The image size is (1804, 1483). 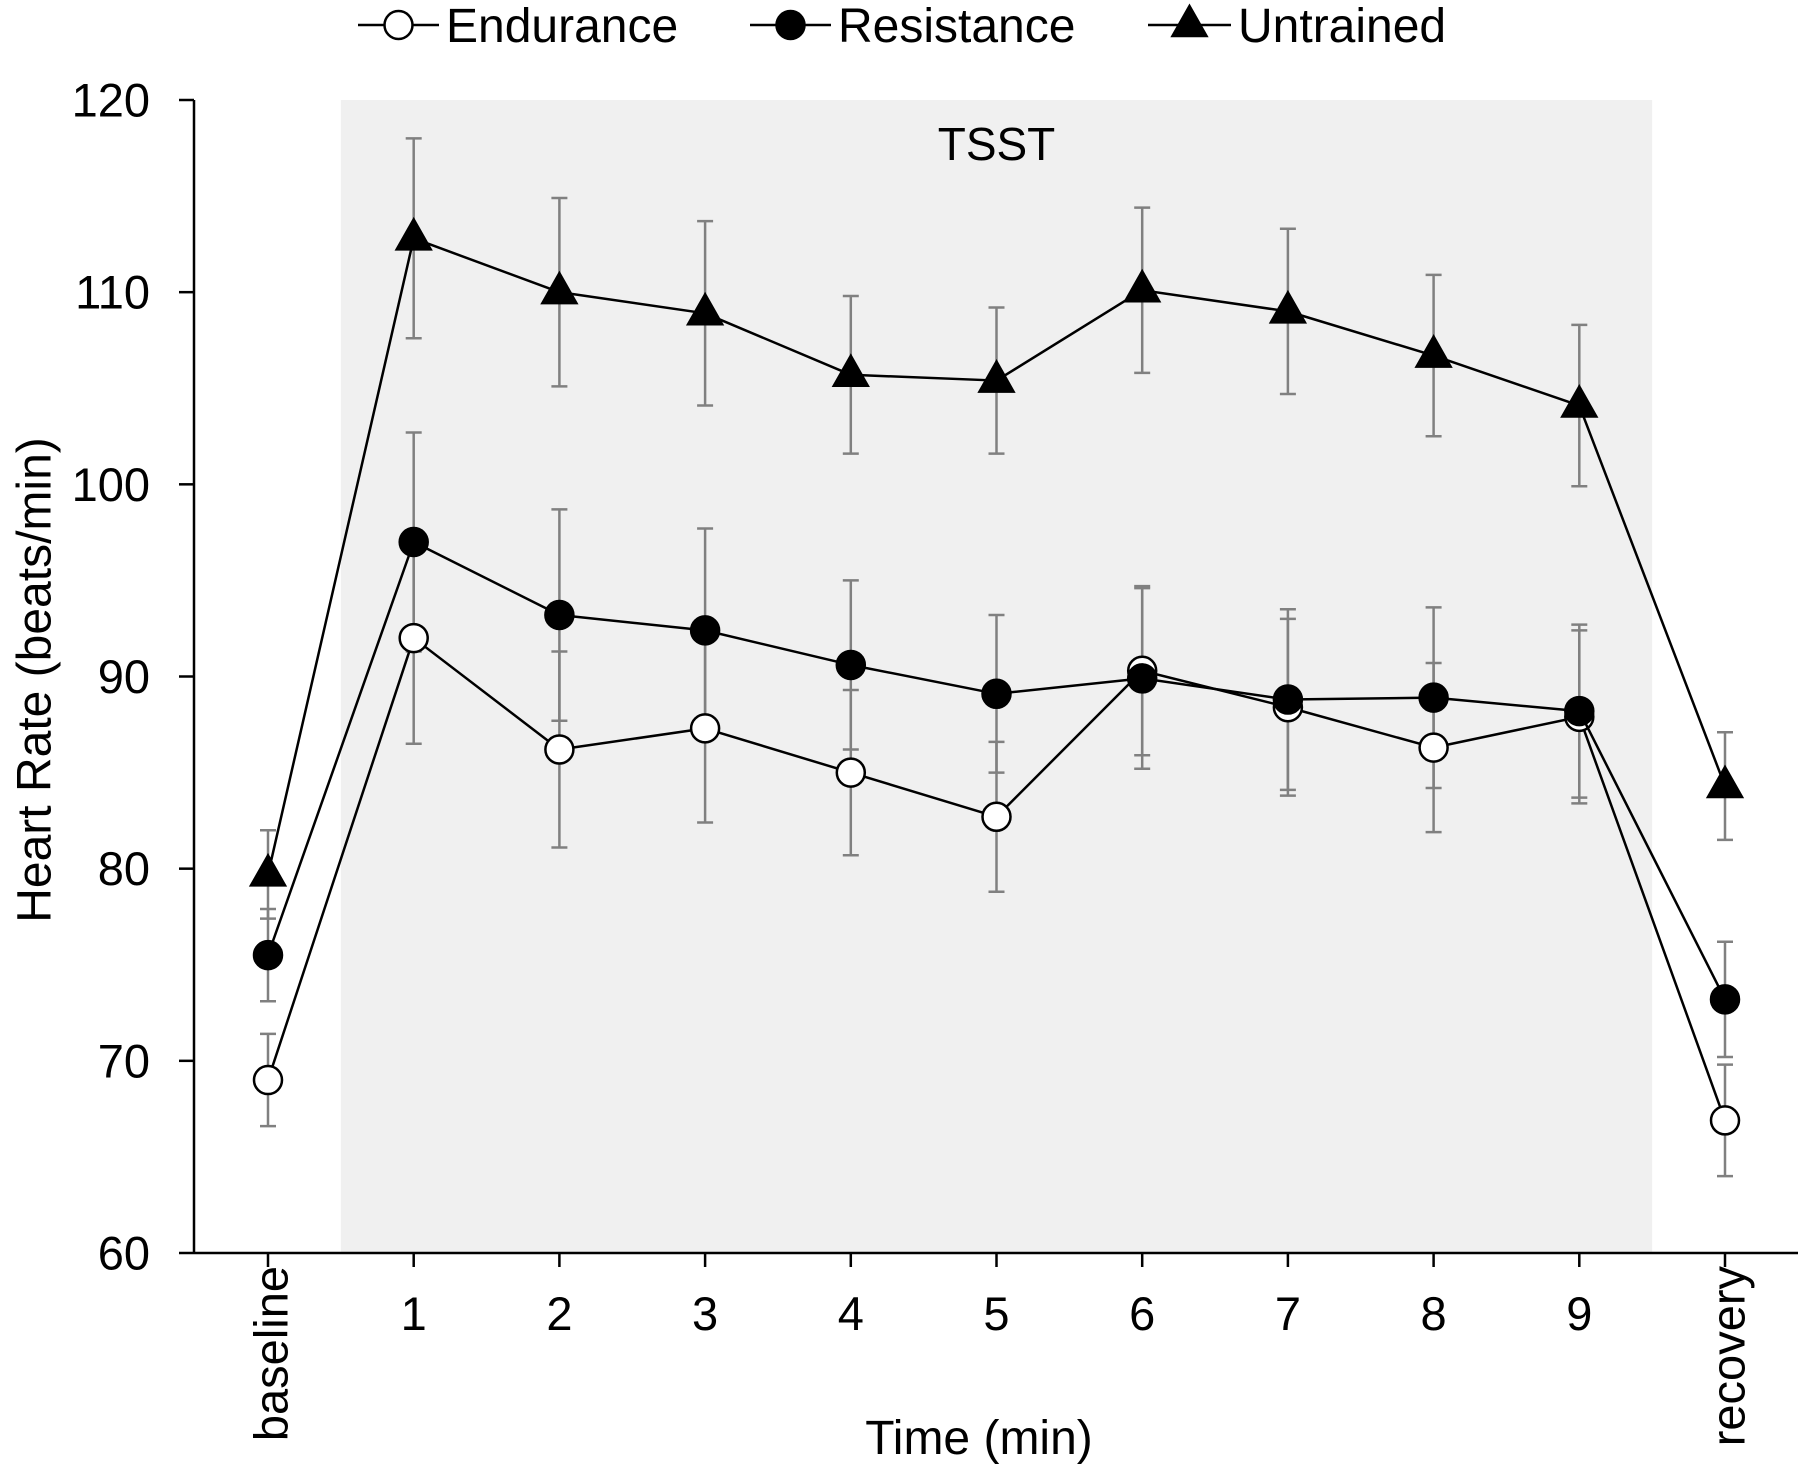 I want to click on legend-label-endurance: Endurance, so click(x=562, y=26).